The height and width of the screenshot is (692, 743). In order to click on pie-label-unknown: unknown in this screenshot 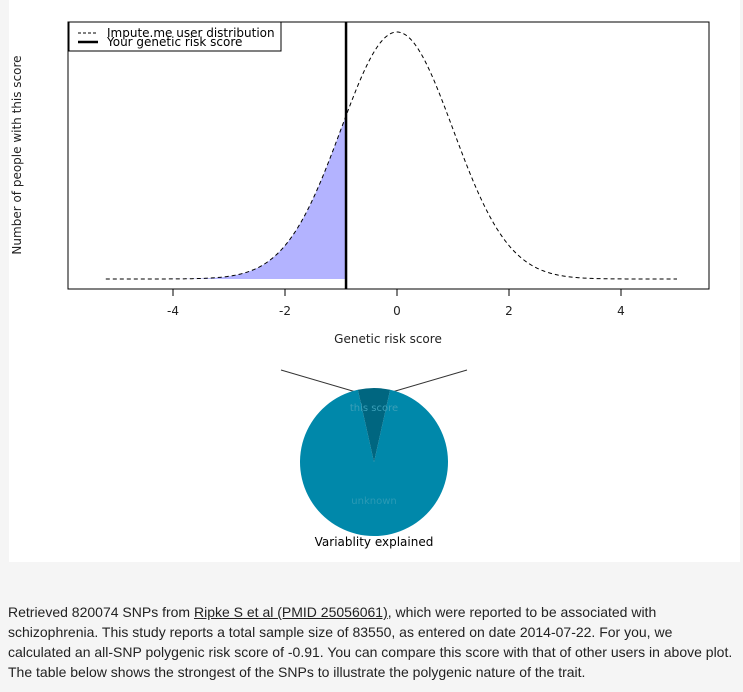, I will do `click(373, 501)`.